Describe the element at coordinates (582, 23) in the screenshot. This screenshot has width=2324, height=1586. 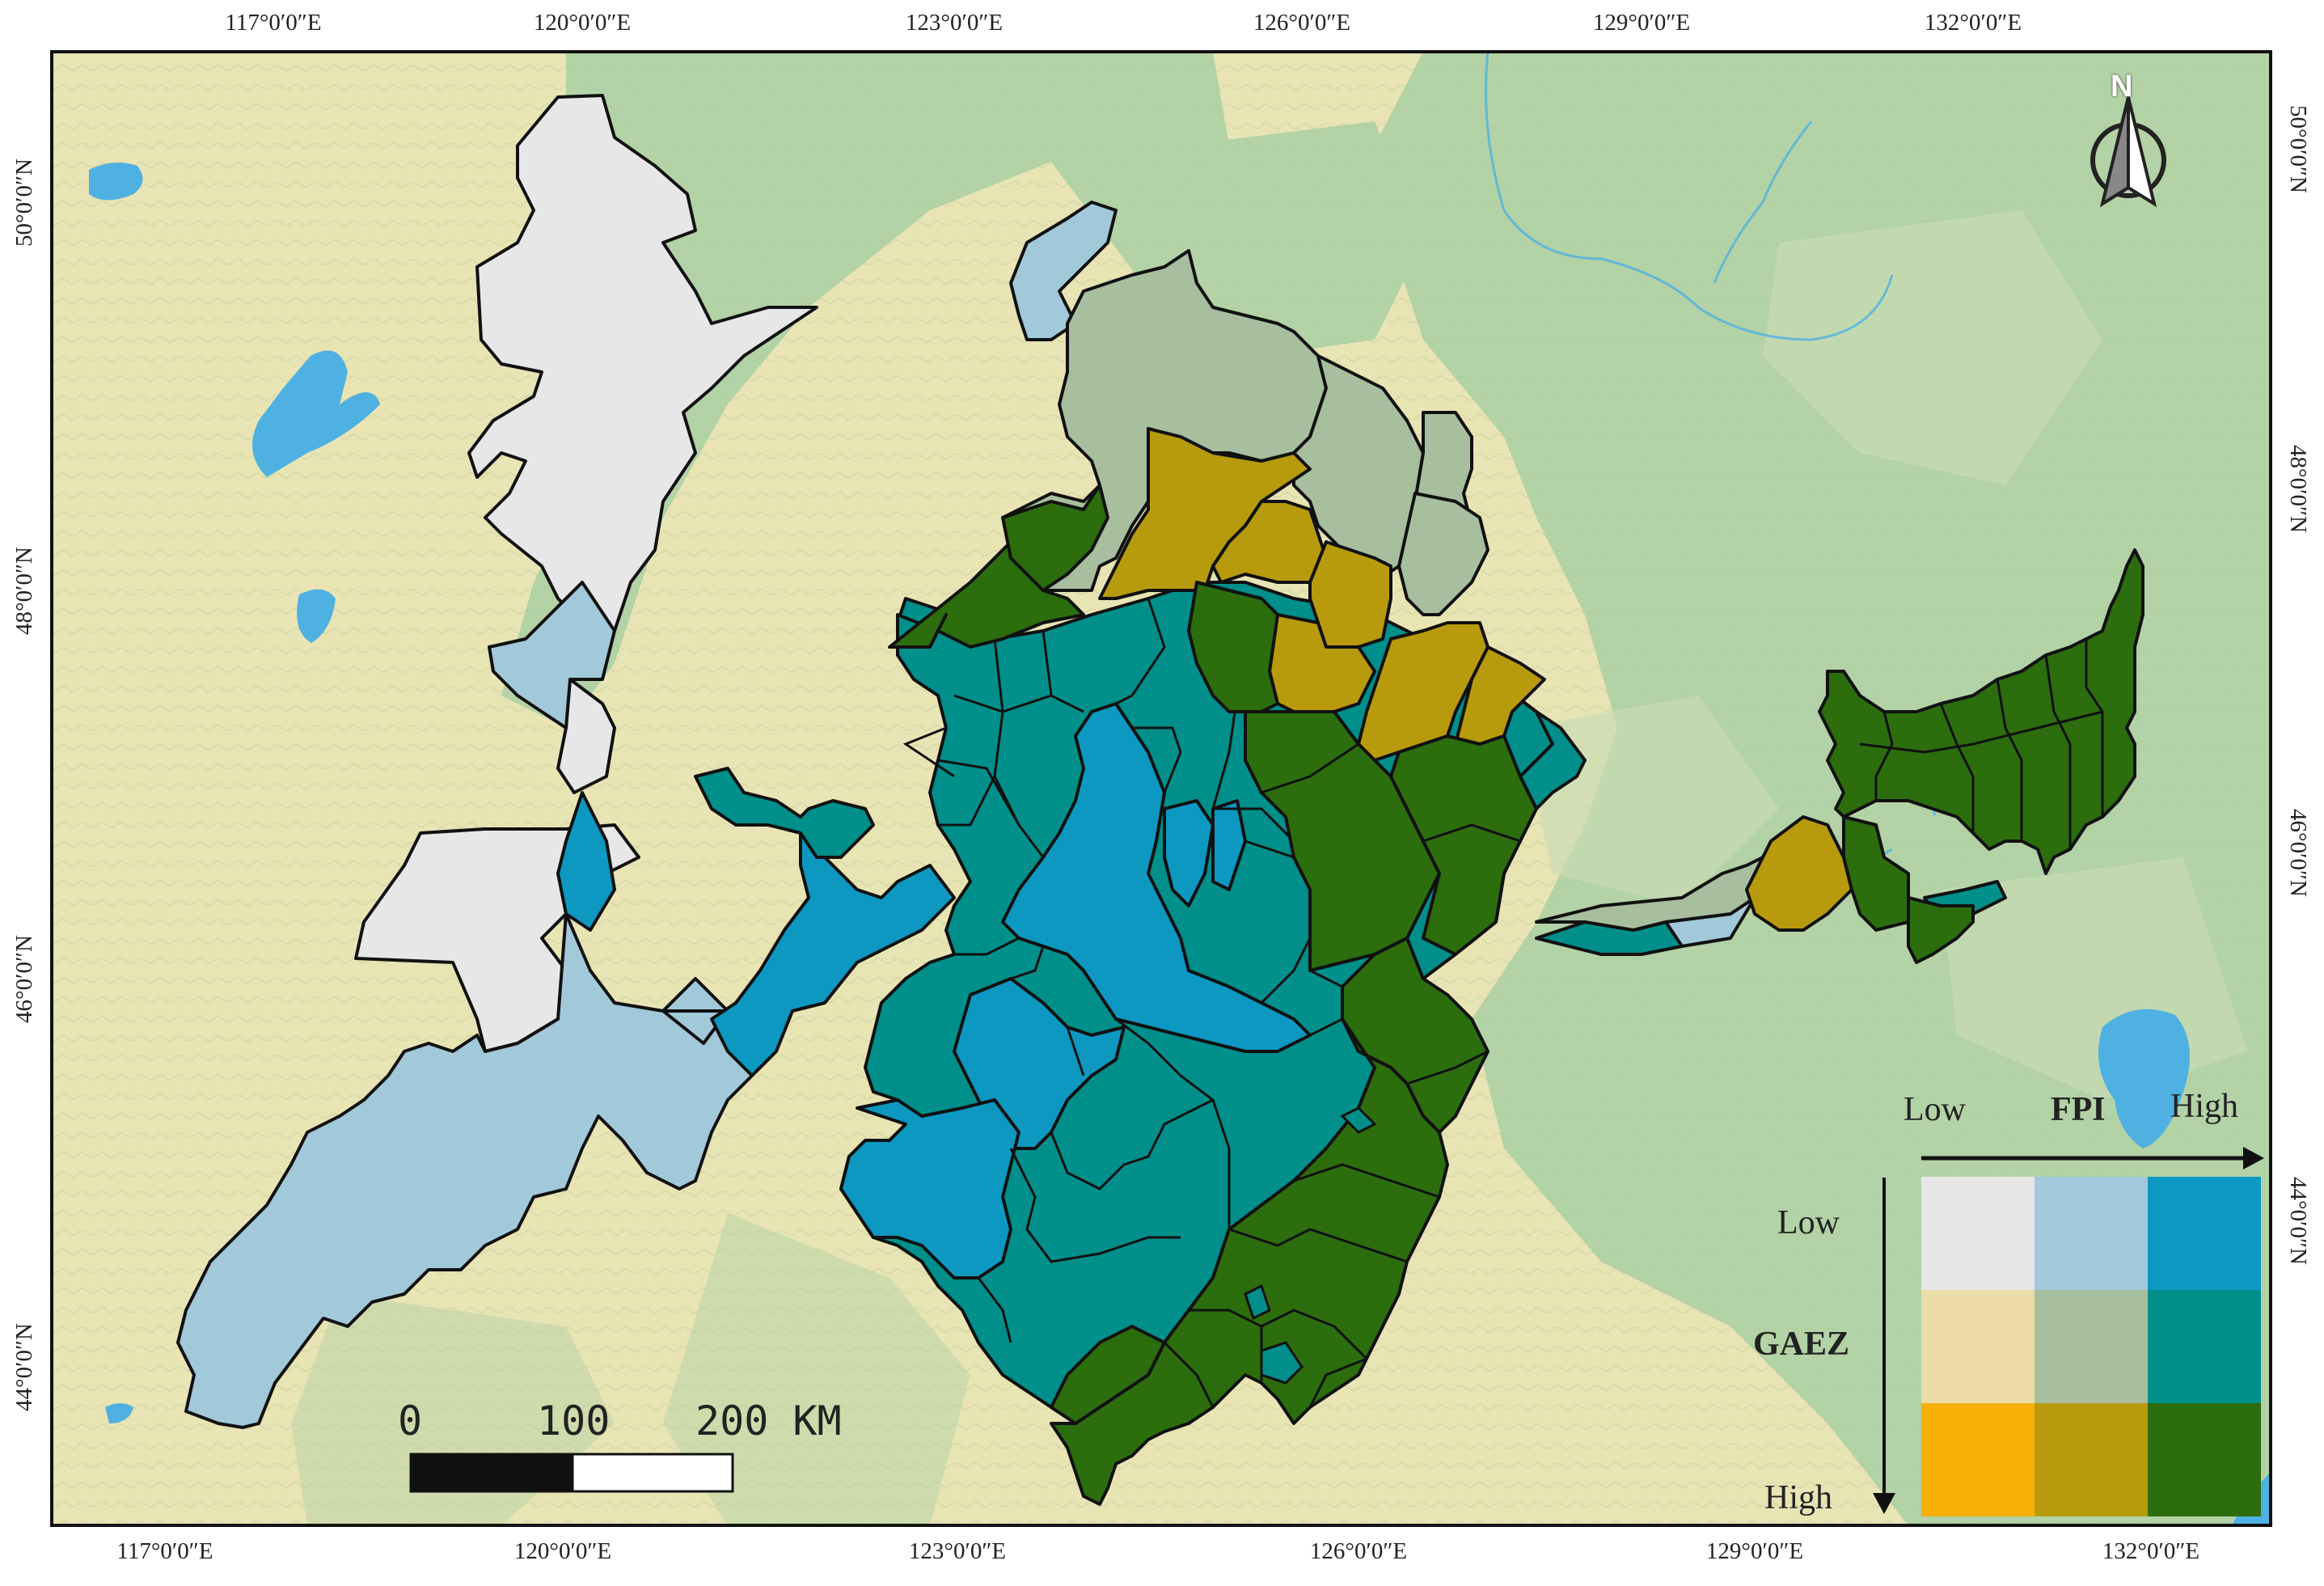
I see `top-tick-120e: 120°0′0″E` at that location.